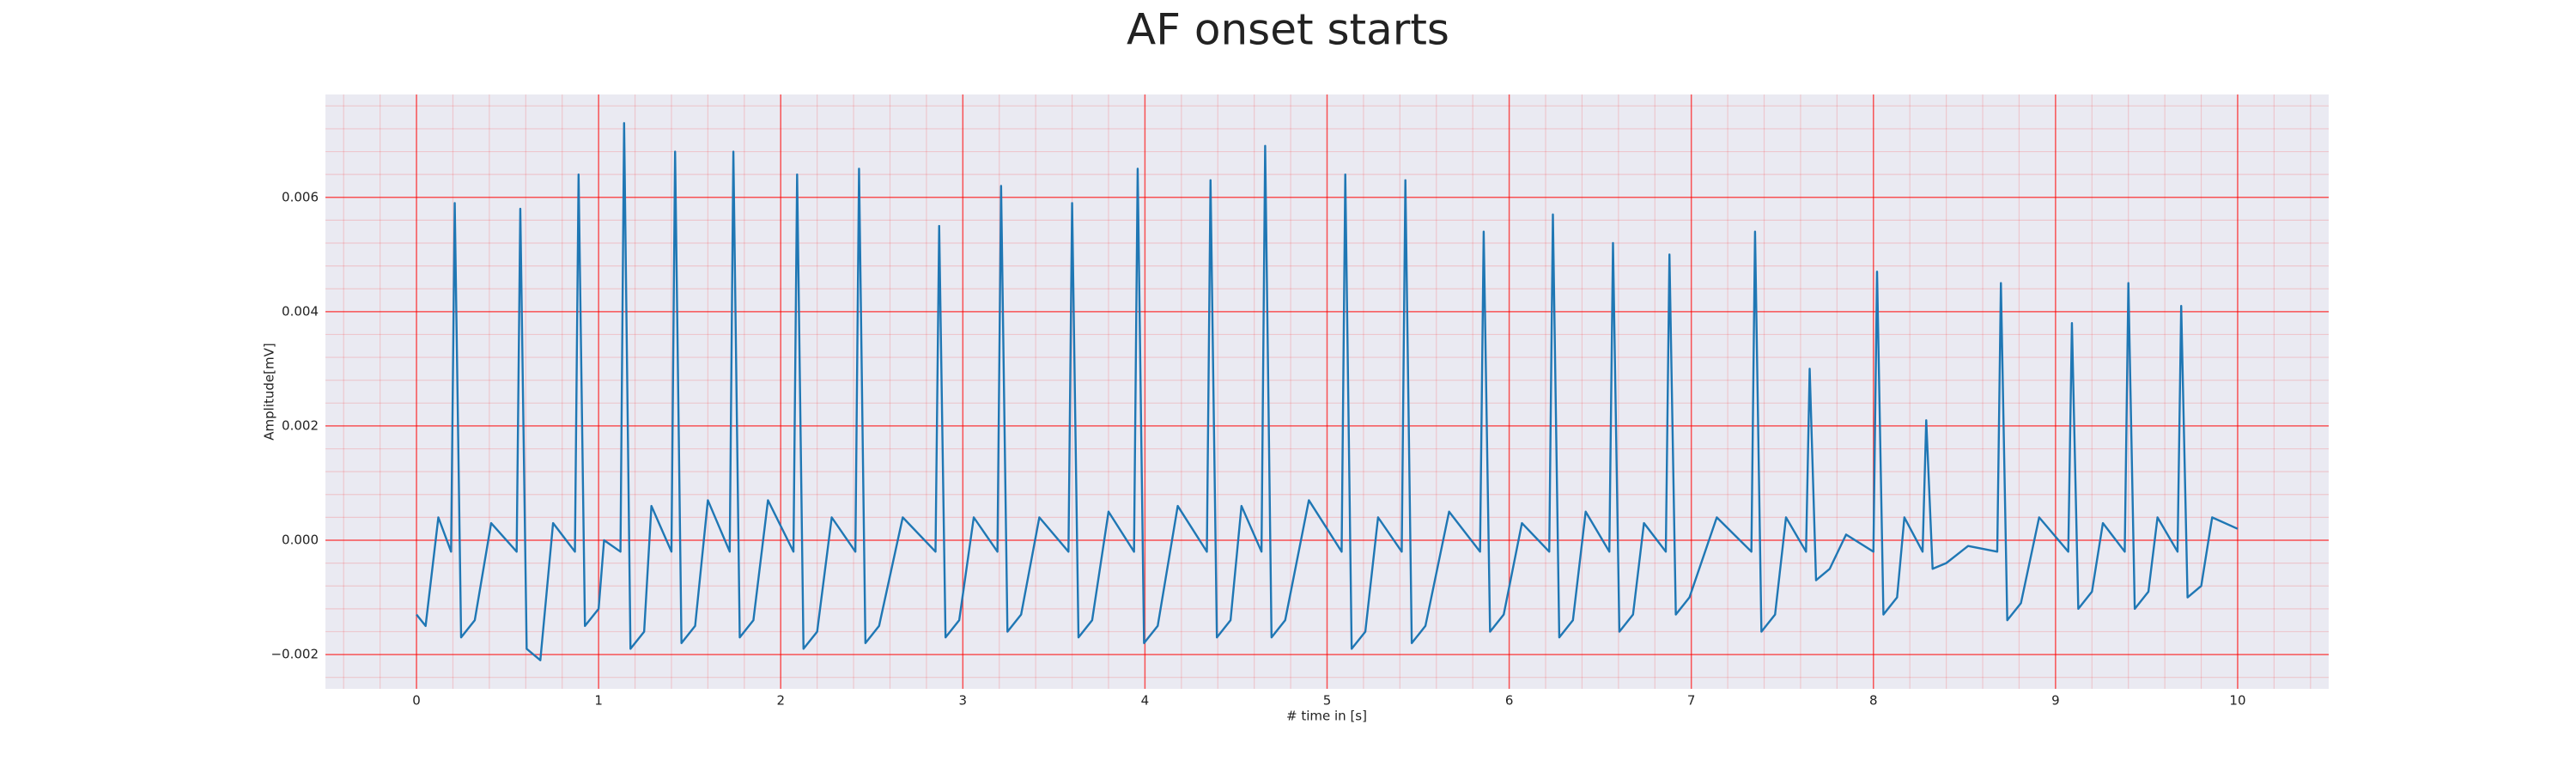 This screenshot has width=2576, height=773. I want to click on x-tick-label: 8, so click(1873, 701).